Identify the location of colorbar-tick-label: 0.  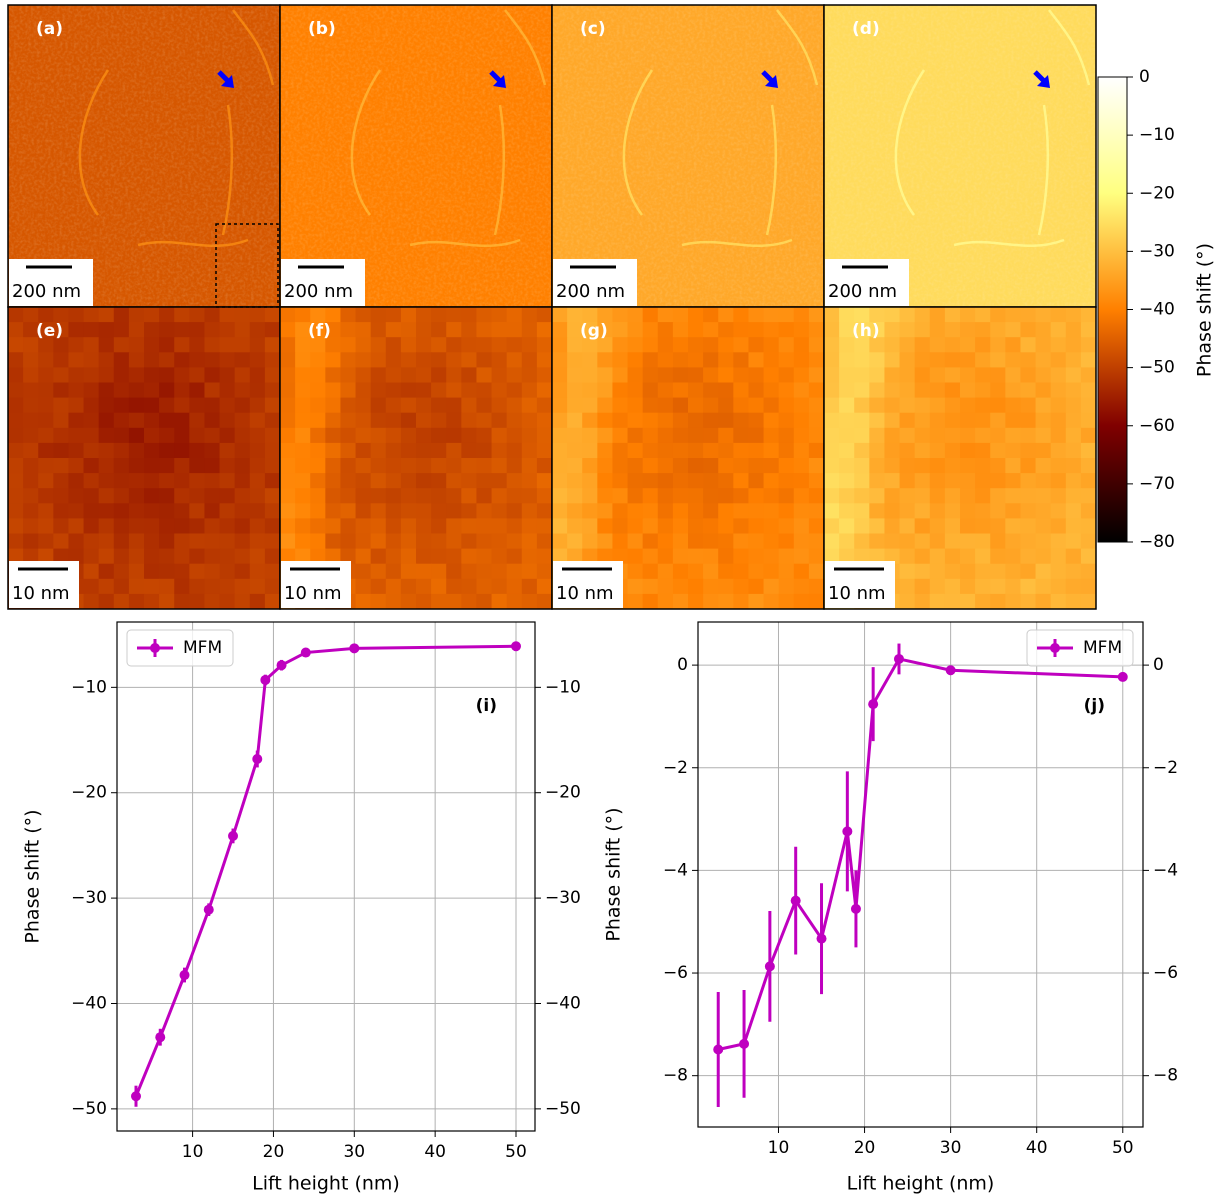
(1144, 77).